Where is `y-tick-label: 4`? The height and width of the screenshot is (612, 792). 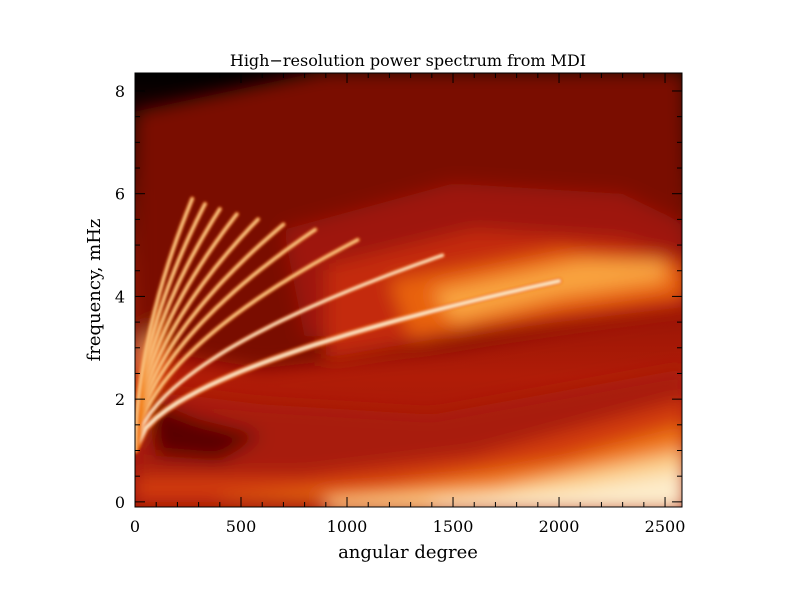
y-tick-label: 4 is located at coordinates (120, 296).